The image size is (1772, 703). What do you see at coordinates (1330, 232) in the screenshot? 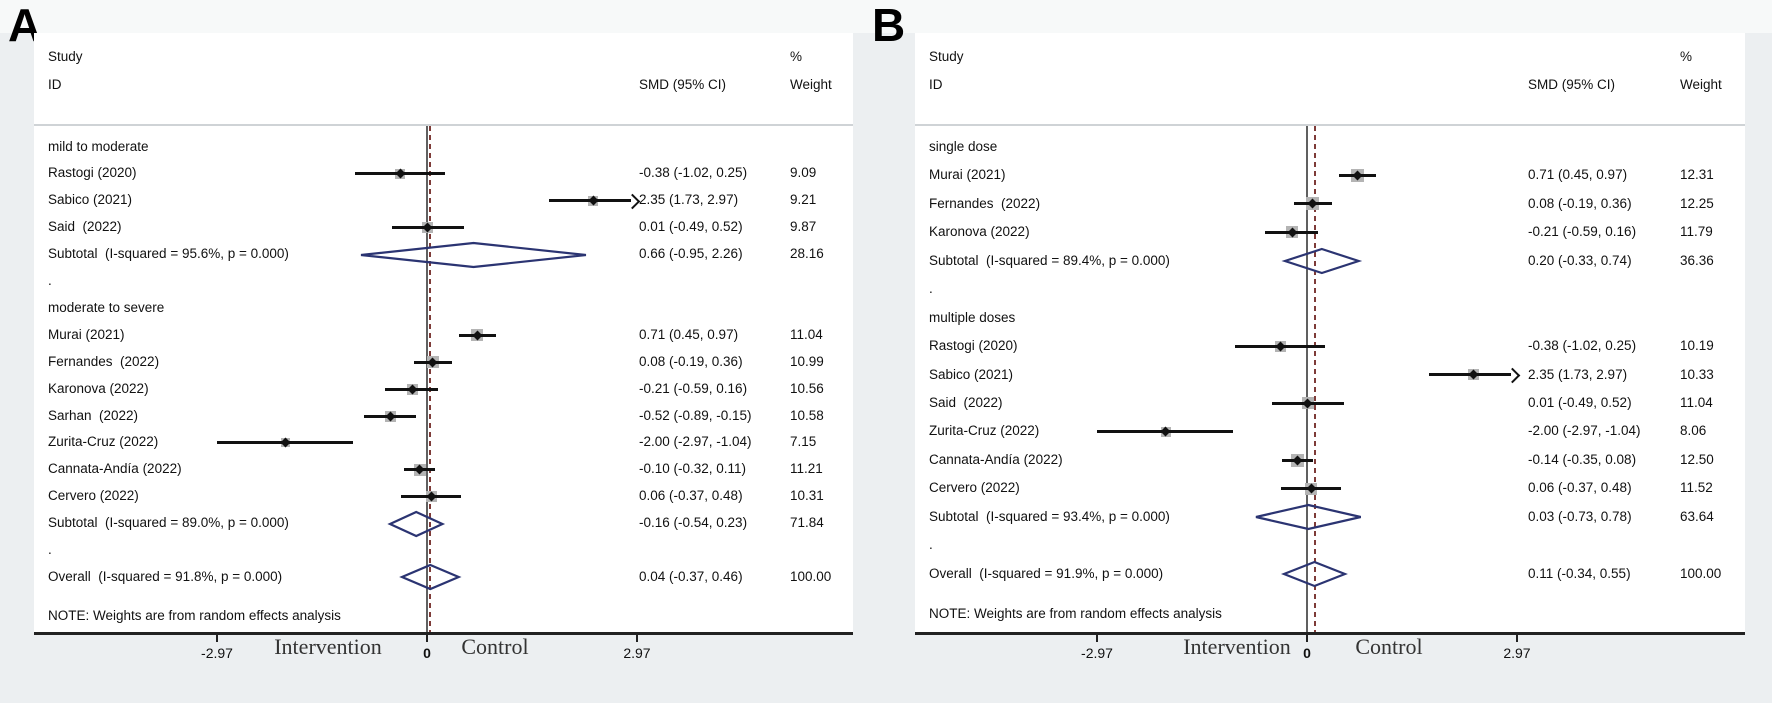
I see `study-row: Karonova (2022) -0.21 (-0.59, 0.16) 11.79` at bounding box center [1330, 232].